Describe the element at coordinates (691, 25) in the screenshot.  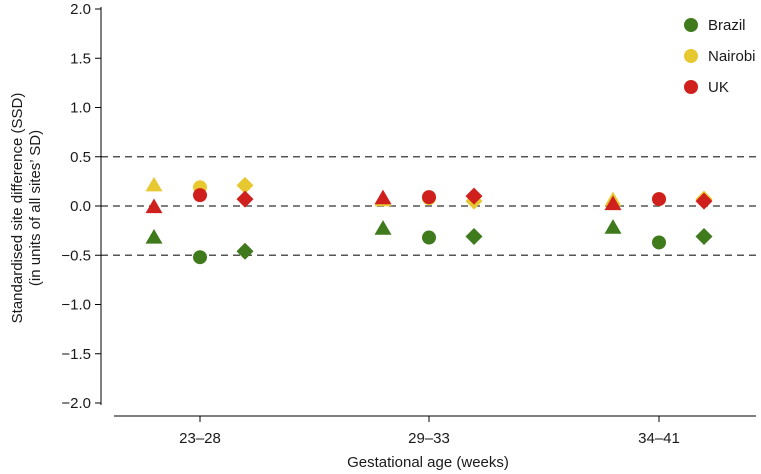
I see `legend-marker-brazil` at that location.